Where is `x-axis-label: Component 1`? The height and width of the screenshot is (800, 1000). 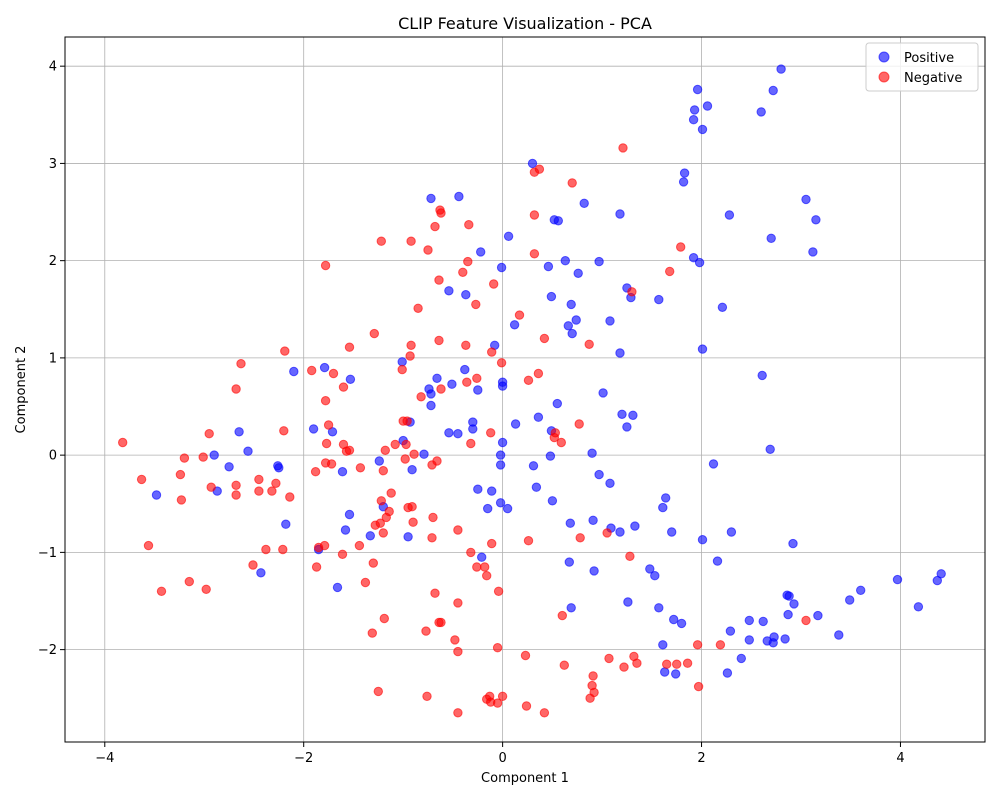 x-axis-label: Component 1 is located at coordinates (525, 778).